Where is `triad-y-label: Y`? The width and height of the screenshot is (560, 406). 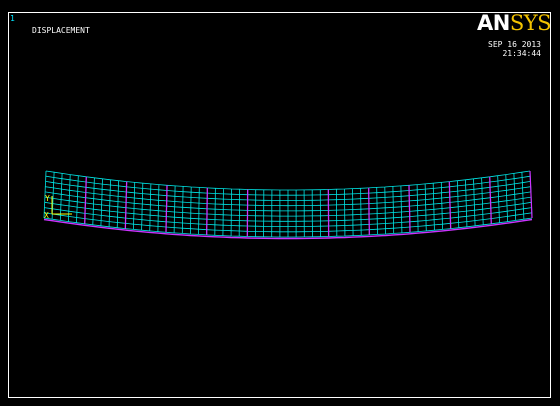 triad-y-label: Y is located at coordinates (47, 198).